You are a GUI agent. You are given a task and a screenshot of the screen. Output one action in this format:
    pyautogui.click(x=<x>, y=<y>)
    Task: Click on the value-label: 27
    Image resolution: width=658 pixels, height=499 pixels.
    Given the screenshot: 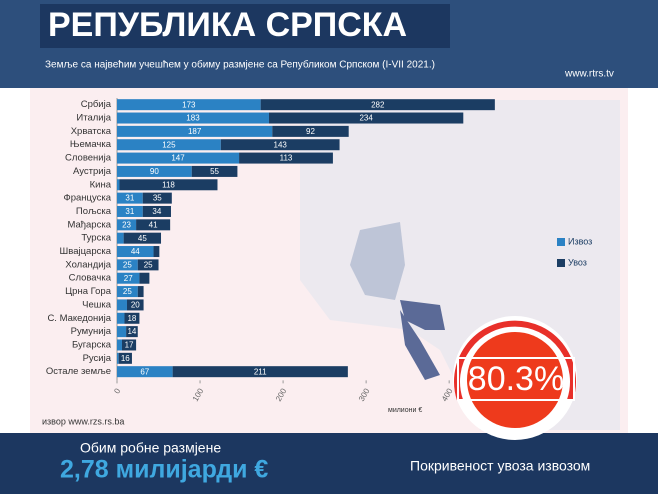 What is the action you would take?
    pyautogui.click(x=128, y=278)
    